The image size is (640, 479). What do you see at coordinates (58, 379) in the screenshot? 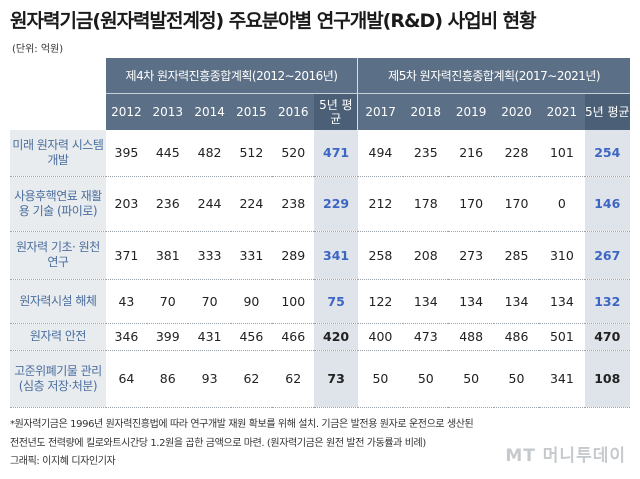
I see `row-label: 고준위폐기물 관리(심층 저장·처분)` at bounding box center [58, 379].